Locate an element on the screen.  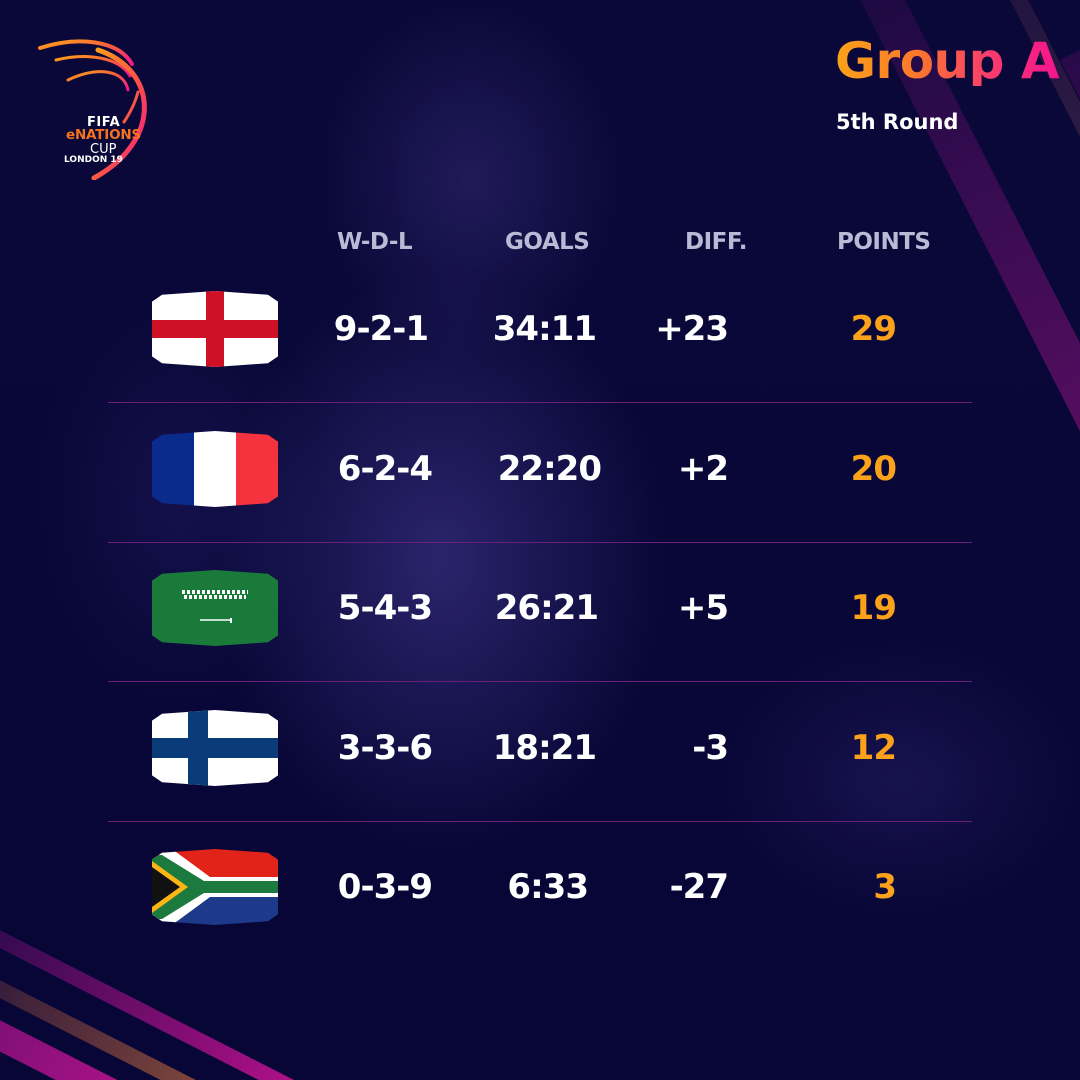
goals-value: 22:20 is located at coordinates (549, 469).